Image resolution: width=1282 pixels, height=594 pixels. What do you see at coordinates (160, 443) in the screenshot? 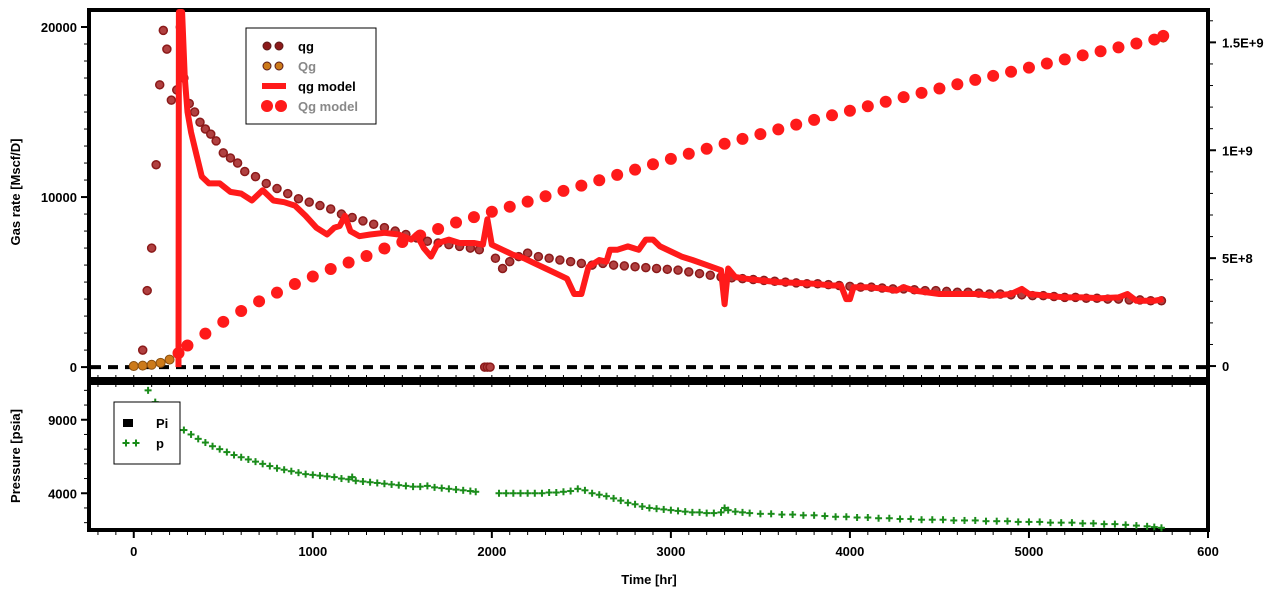
I see `pressure-legend-label: p` at bounding box center [160, 443].